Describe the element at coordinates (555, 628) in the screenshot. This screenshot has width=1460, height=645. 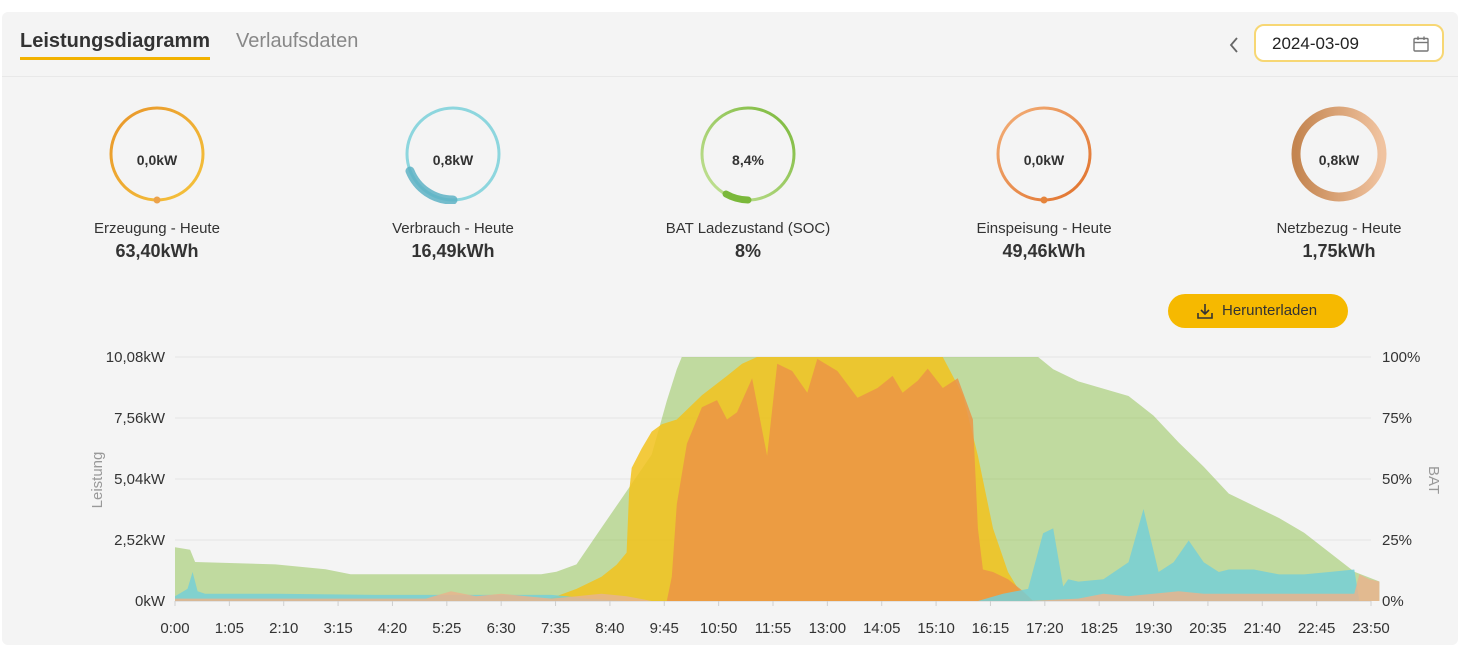
I see `x-tick-label: 7:35` at that location.